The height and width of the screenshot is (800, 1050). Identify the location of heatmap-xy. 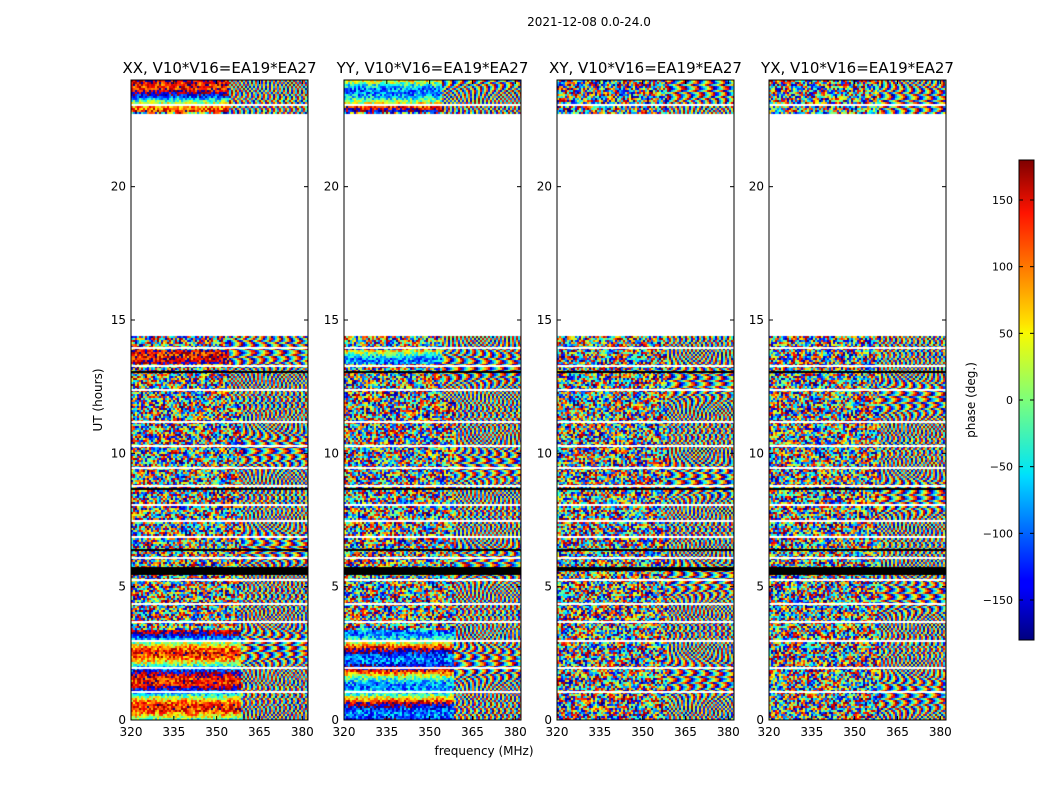
(645, 400).